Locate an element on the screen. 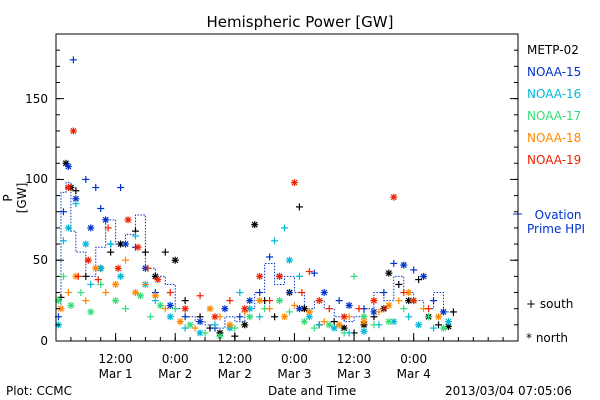 The image size is (600, 400). legend-item: METP-02 is located at coordinates (553, 50).